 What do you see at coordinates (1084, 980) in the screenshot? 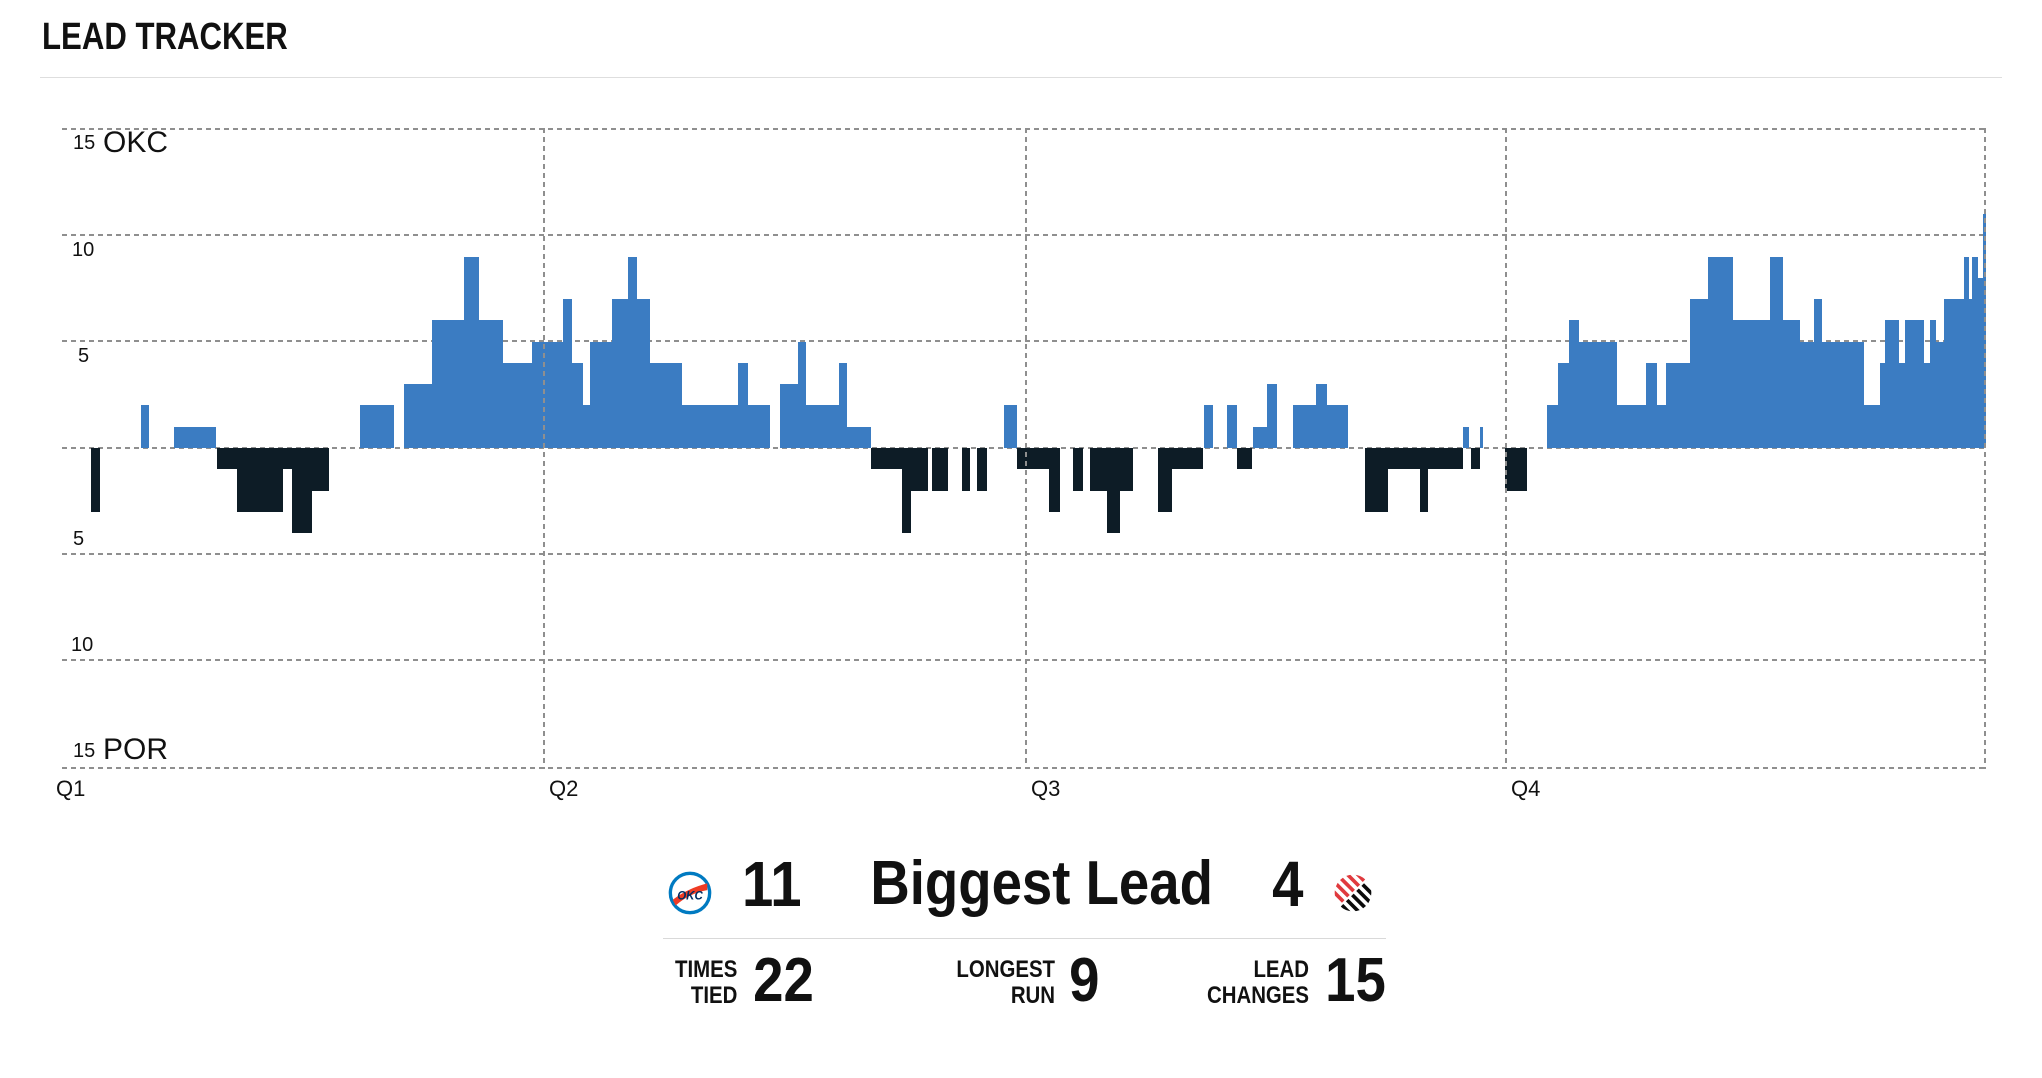
I see `longest-run-value: 9` at bounding box center [1084, 980].